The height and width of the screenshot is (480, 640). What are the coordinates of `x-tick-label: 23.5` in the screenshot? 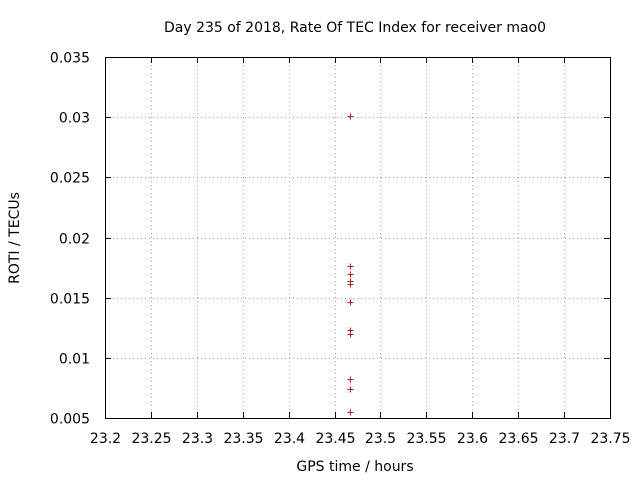 It's located at (380, 439).